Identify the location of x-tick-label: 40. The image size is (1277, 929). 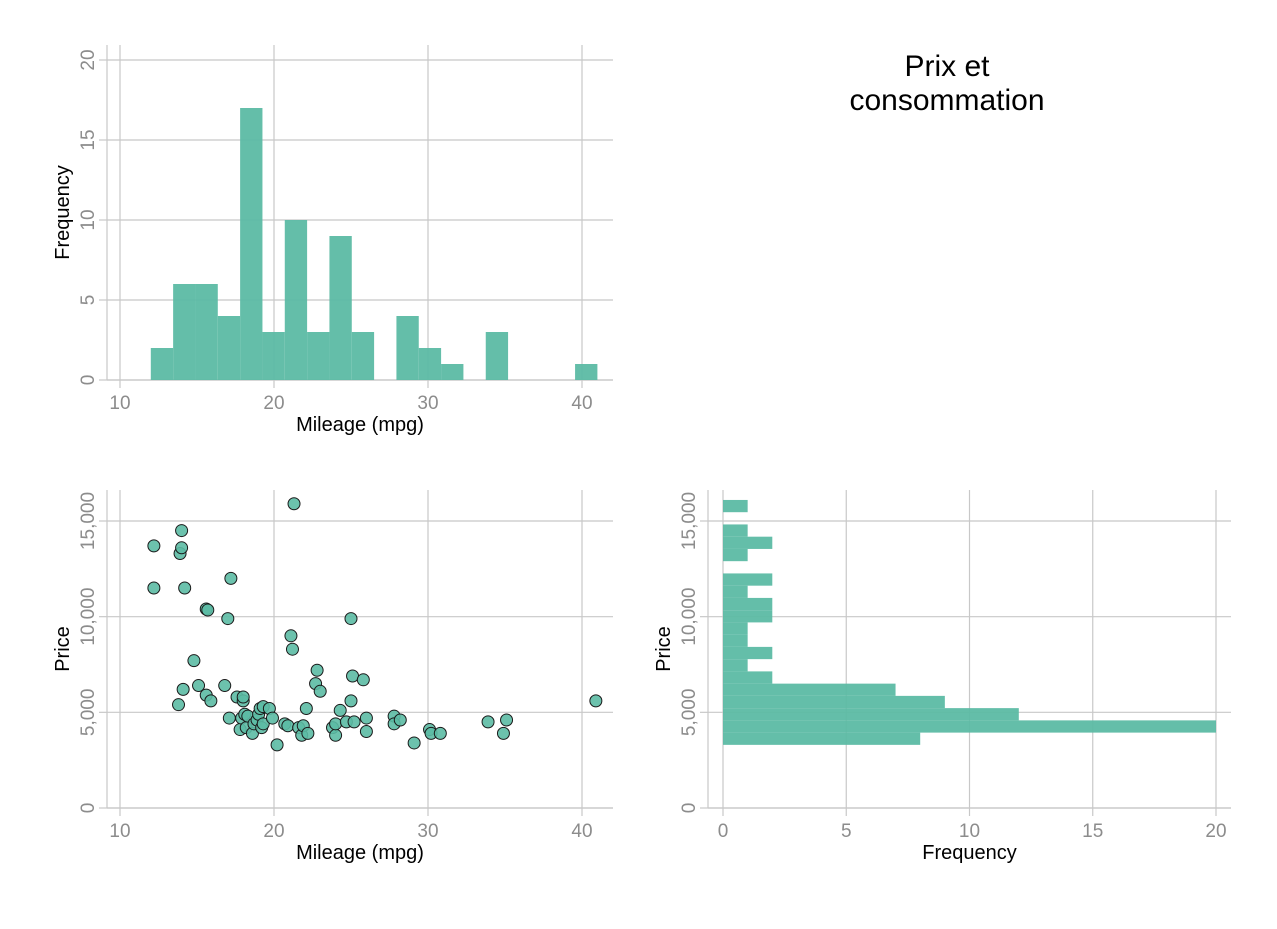
(581, 403).